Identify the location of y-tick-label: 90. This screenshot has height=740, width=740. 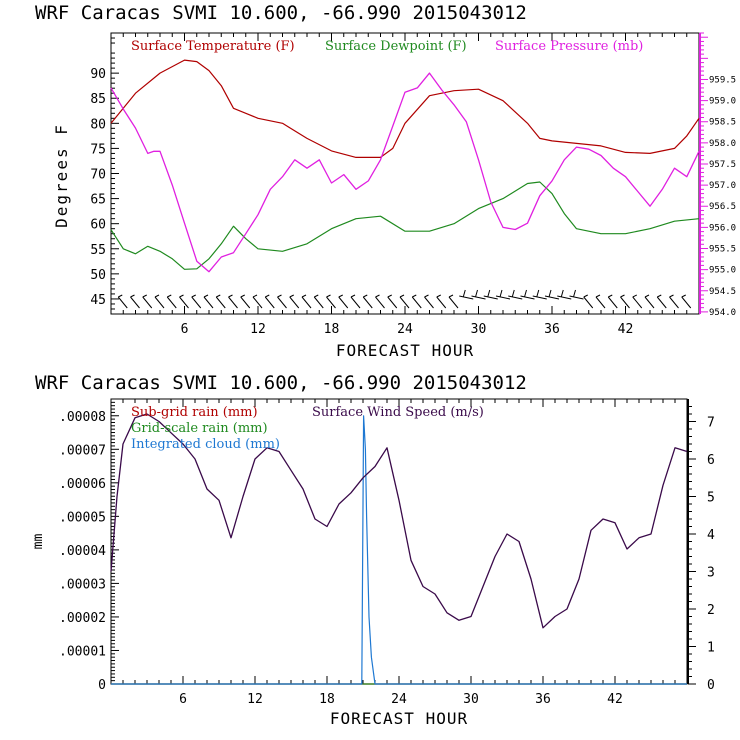
(98, 74).